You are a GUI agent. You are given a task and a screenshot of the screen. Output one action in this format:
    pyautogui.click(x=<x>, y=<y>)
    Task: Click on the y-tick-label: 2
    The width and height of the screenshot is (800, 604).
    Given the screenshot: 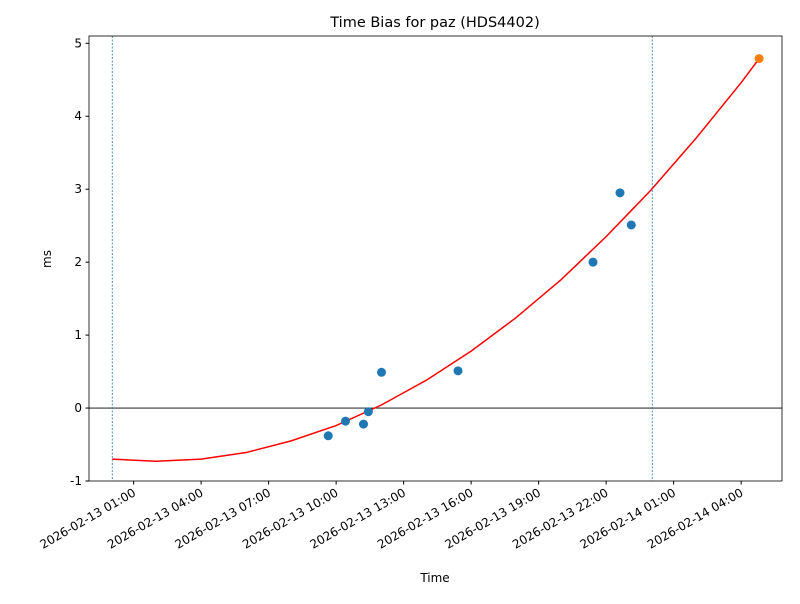 What is the action you would take?
    pyautogui.click(x=78, y=262)
    